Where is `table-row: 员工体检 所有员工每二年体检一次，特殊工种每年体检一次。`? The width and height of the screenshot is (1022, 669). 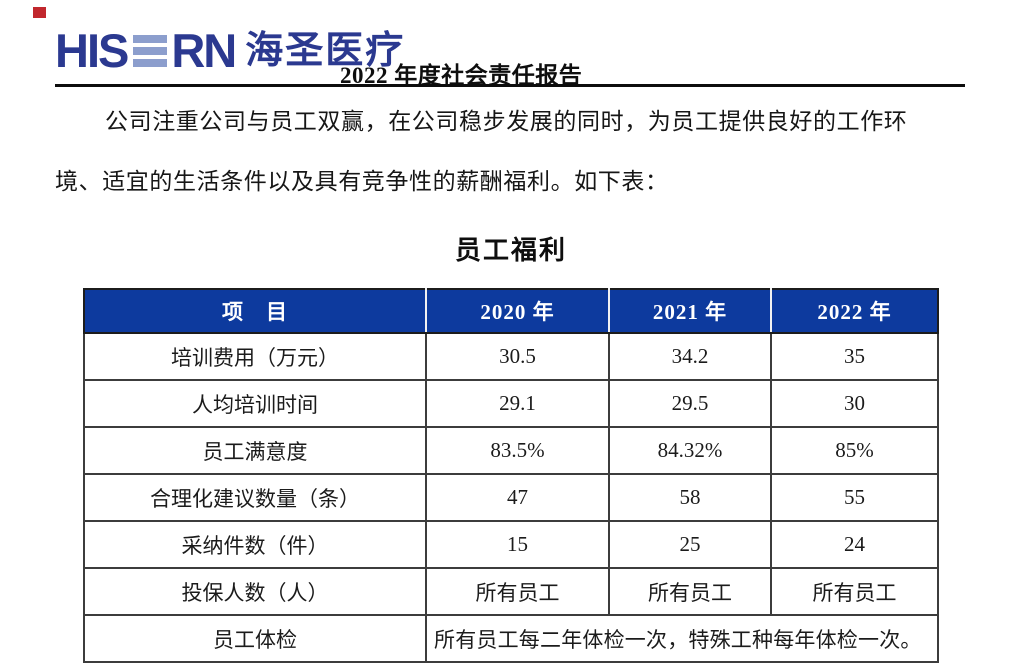
table-row: 员工体检 所有员工每二年体检一次，特殊工种每年体检一次。 is located at coordinates (511, 638).